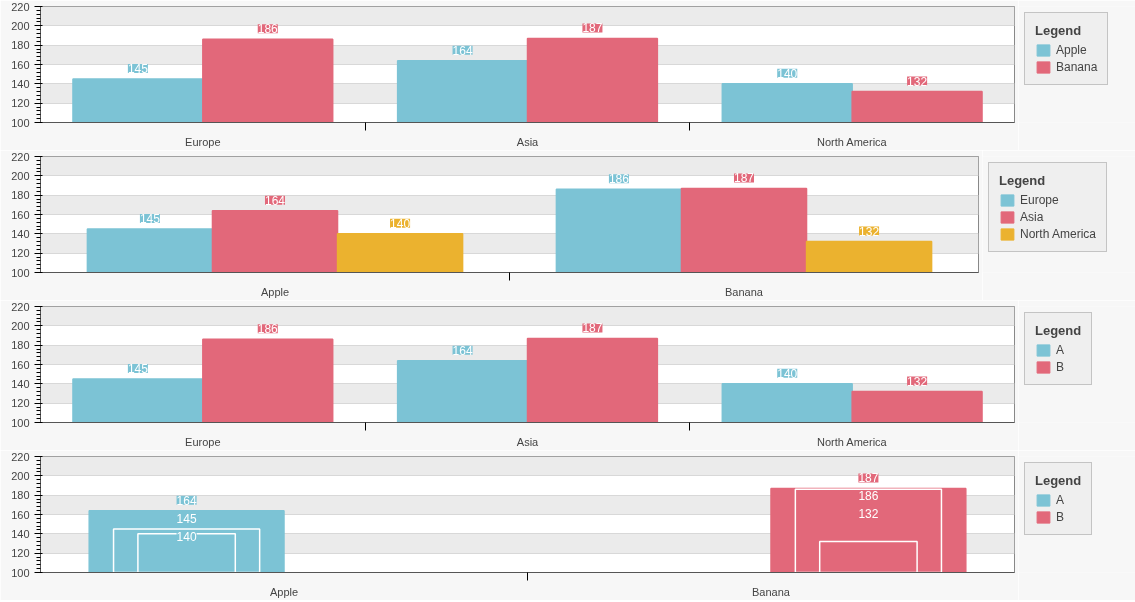 The width and height of the screenshot is (1135, 602). What do you see at coordinates (1032, 217) in the screenshot?
I see `legend-label: Asia` at bounding box center [1032, 217].